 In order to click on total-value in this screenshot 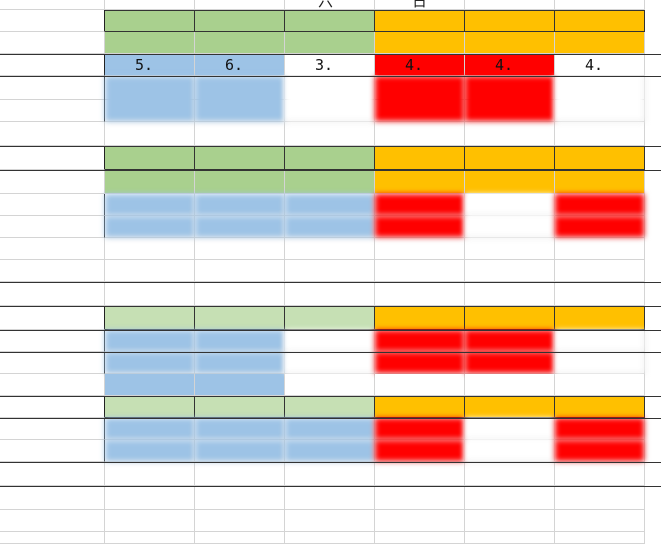, I will do `click(240, 498)`.